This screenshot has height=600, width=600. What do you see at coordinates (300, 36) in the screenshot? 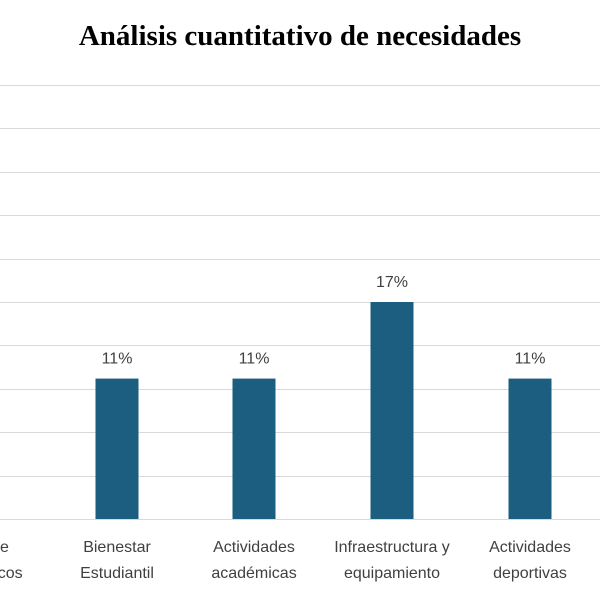
I see `chart-title: Análisis cuantitativo de necesidades` at bounding box center [300, 36].